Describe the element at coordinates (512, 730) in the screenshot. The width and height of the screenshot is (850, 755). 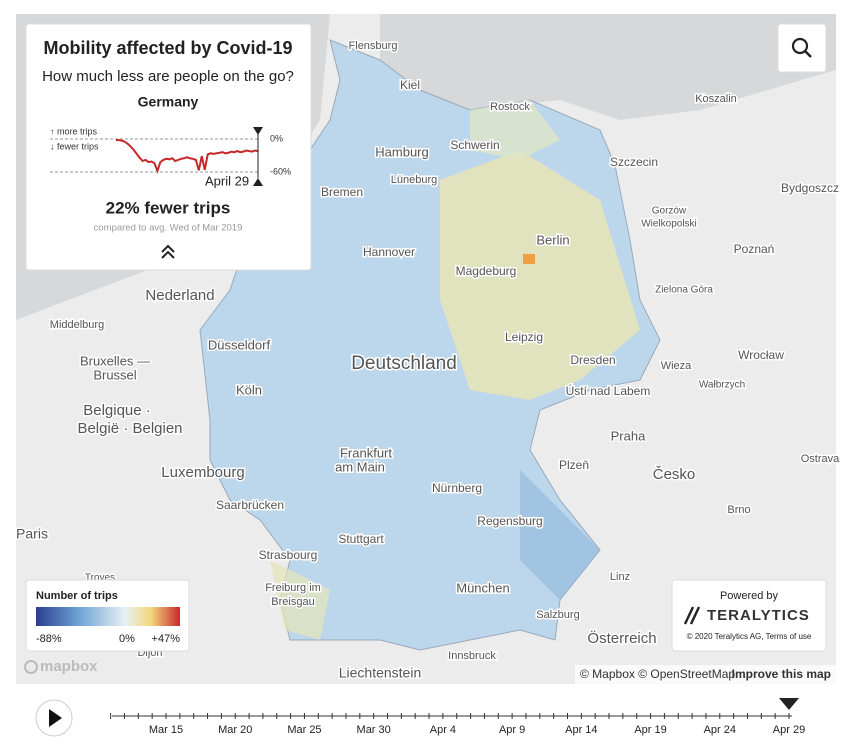
I see `timeline-label: Apr 9` at that location.